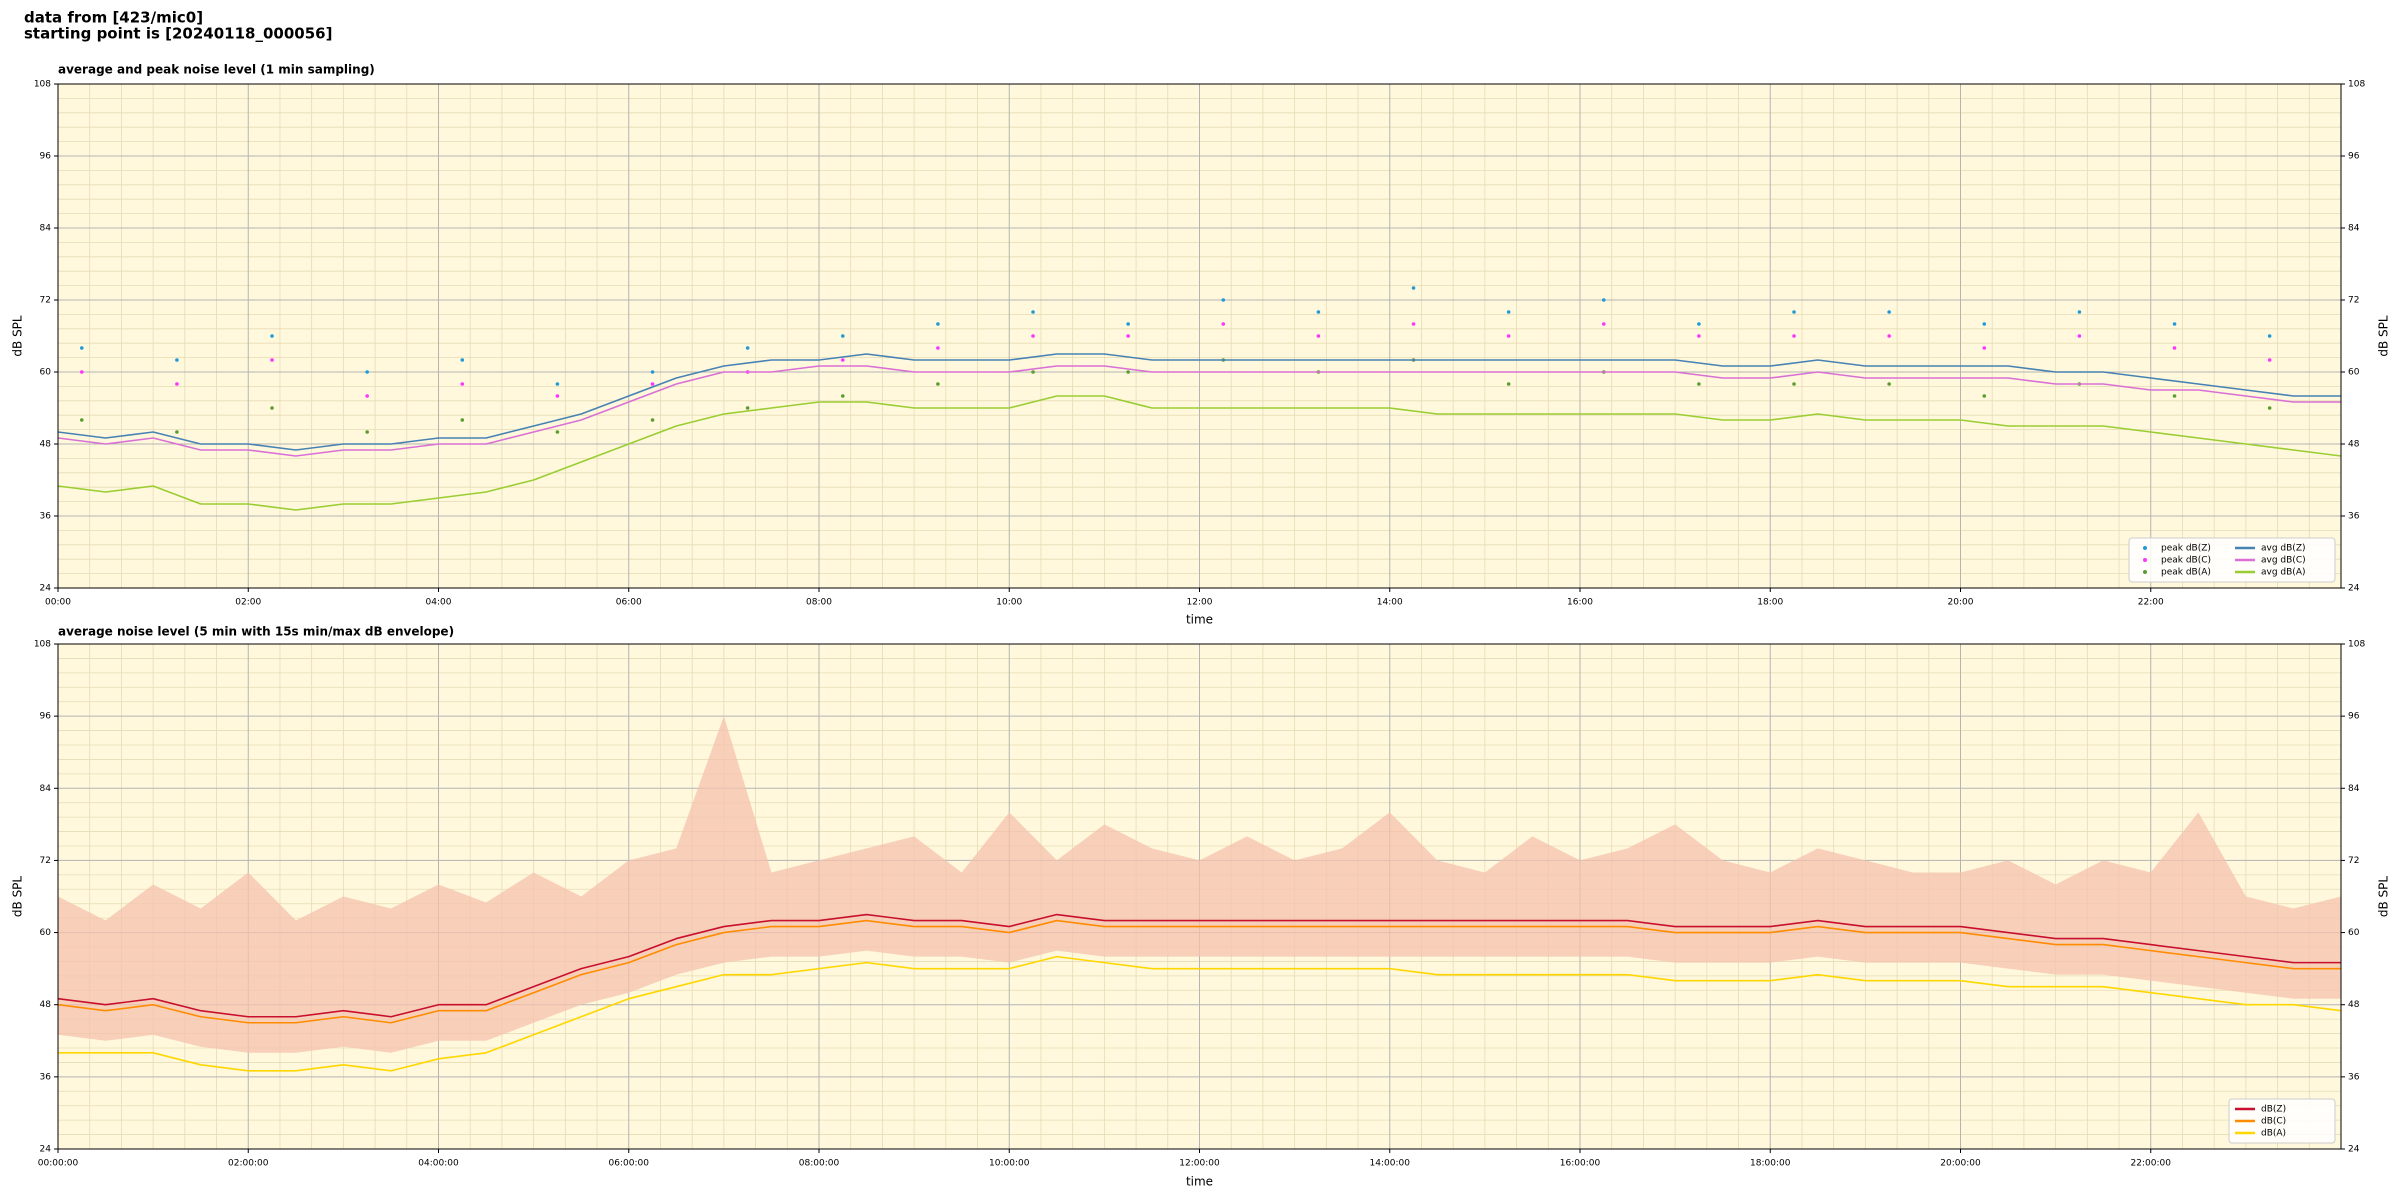  I want to click on x-tick-label: 08:00, so click(819, 603).